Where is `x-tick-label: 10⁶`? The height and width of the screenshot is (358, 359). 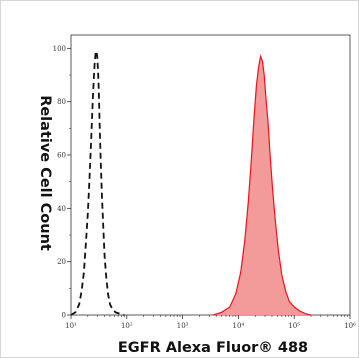
x-tick-label: 10⁶ is located at coordinates (350, 326).